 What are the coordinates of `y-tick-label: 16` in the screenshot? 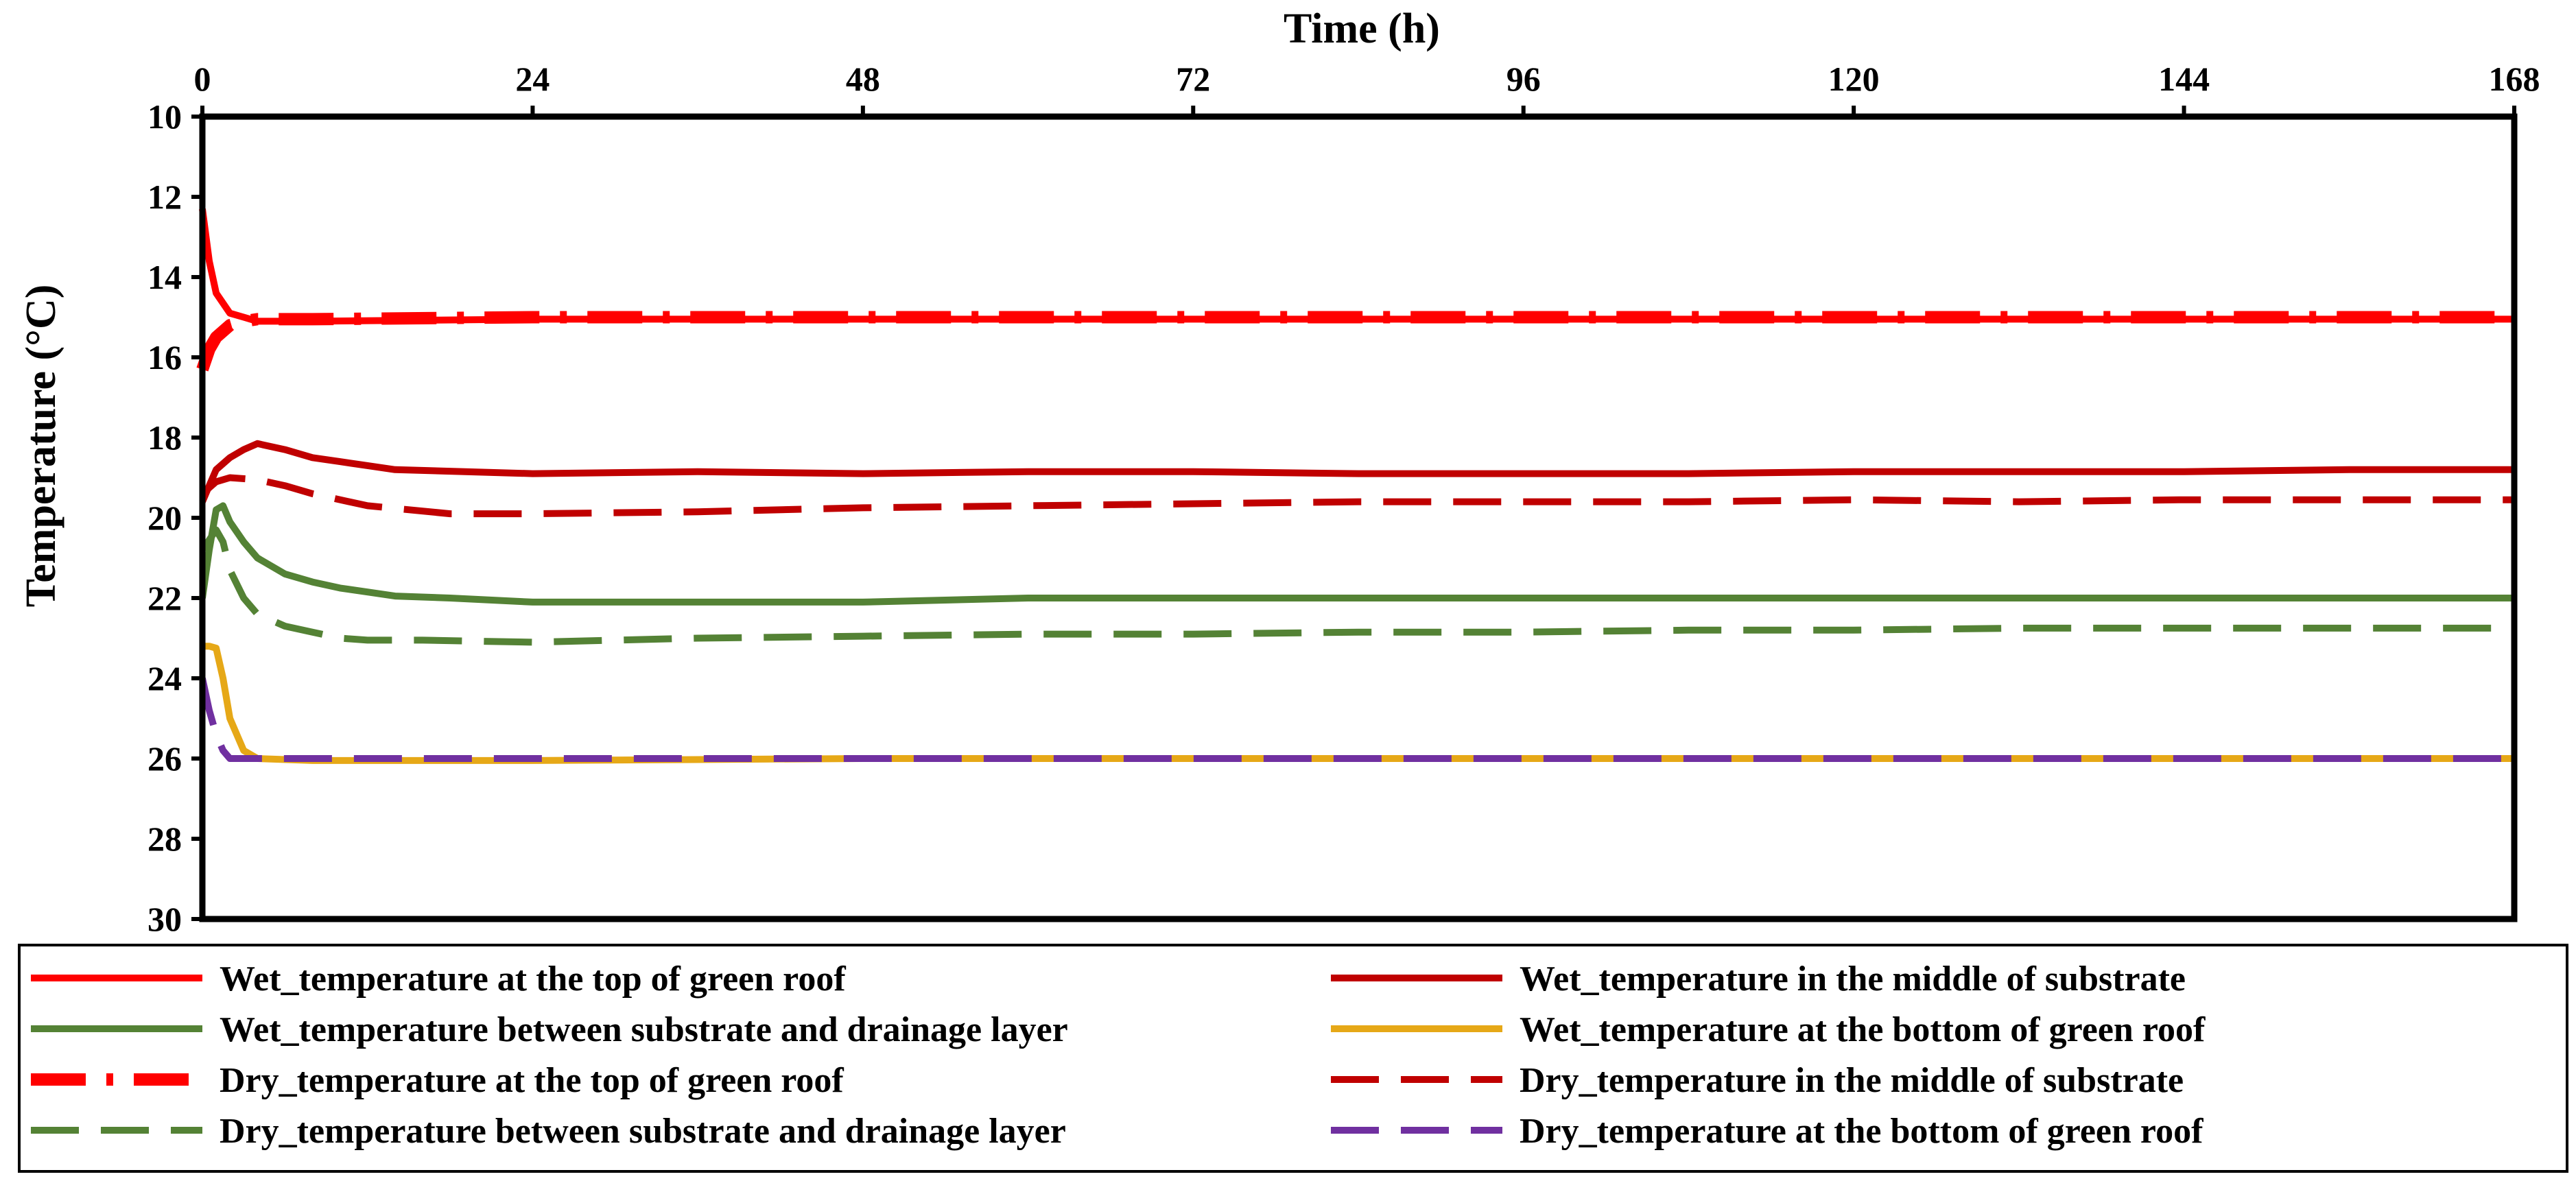 It's located at (164, 357).